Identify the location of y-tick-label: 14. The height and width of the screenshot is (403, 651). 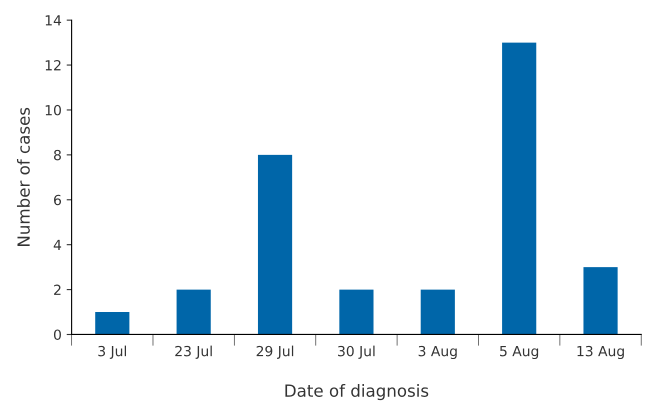
(54, 20).